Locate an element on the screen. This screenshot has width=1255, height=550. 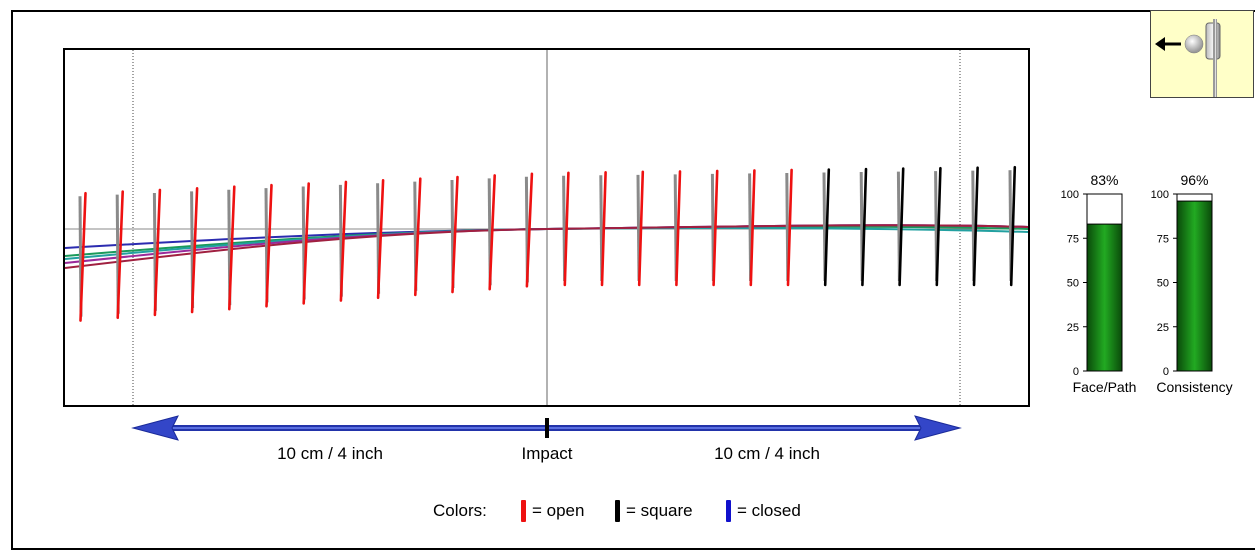
gauge-value-label: 83% is located at coordinates (1104, 180).